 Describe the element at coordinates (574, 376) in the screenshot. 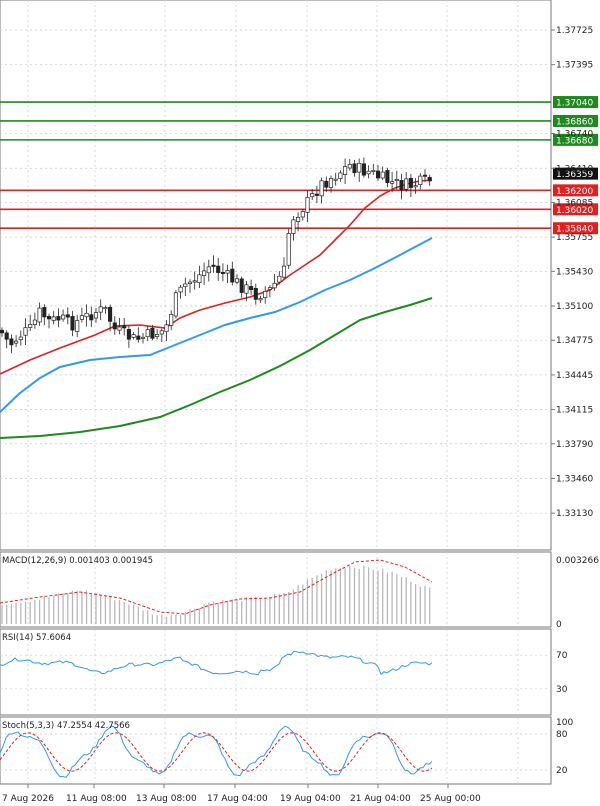

I see `y-tick-label: 1.34445` at that location.